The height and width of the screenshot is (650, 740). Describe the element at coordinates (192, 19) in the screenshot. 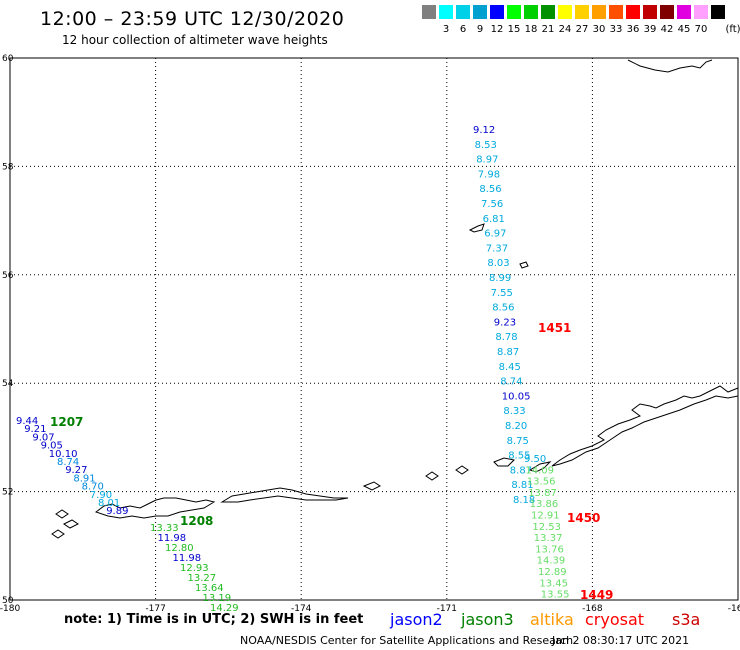

I see `page-title: 12:00 – 23:59 UTC 12/30/2020` at that location.